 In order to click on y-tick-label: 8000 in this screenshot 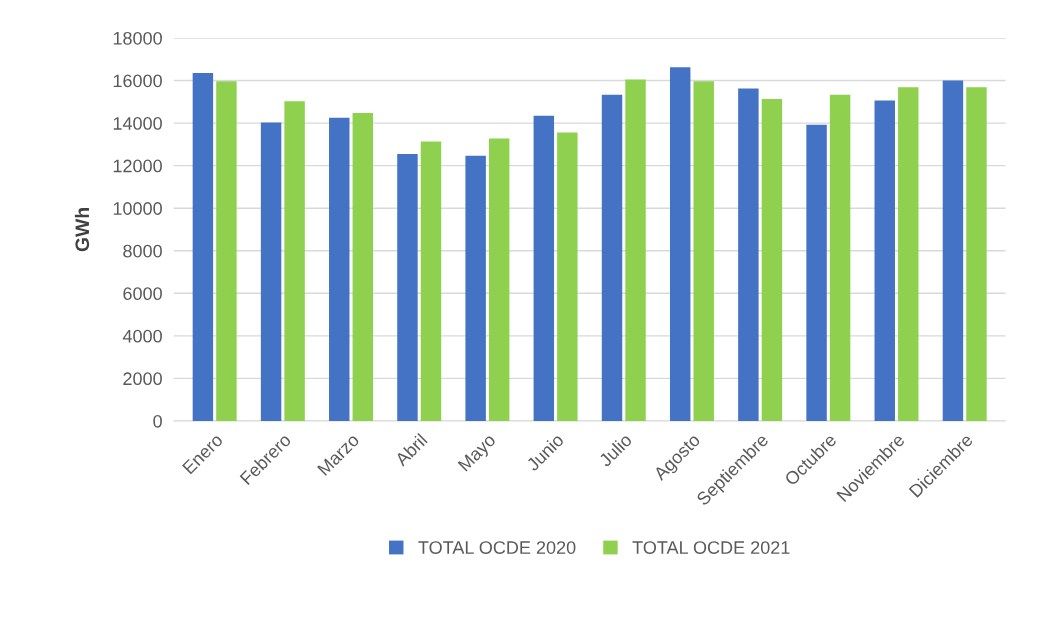, I will do `click(142, 251)`.